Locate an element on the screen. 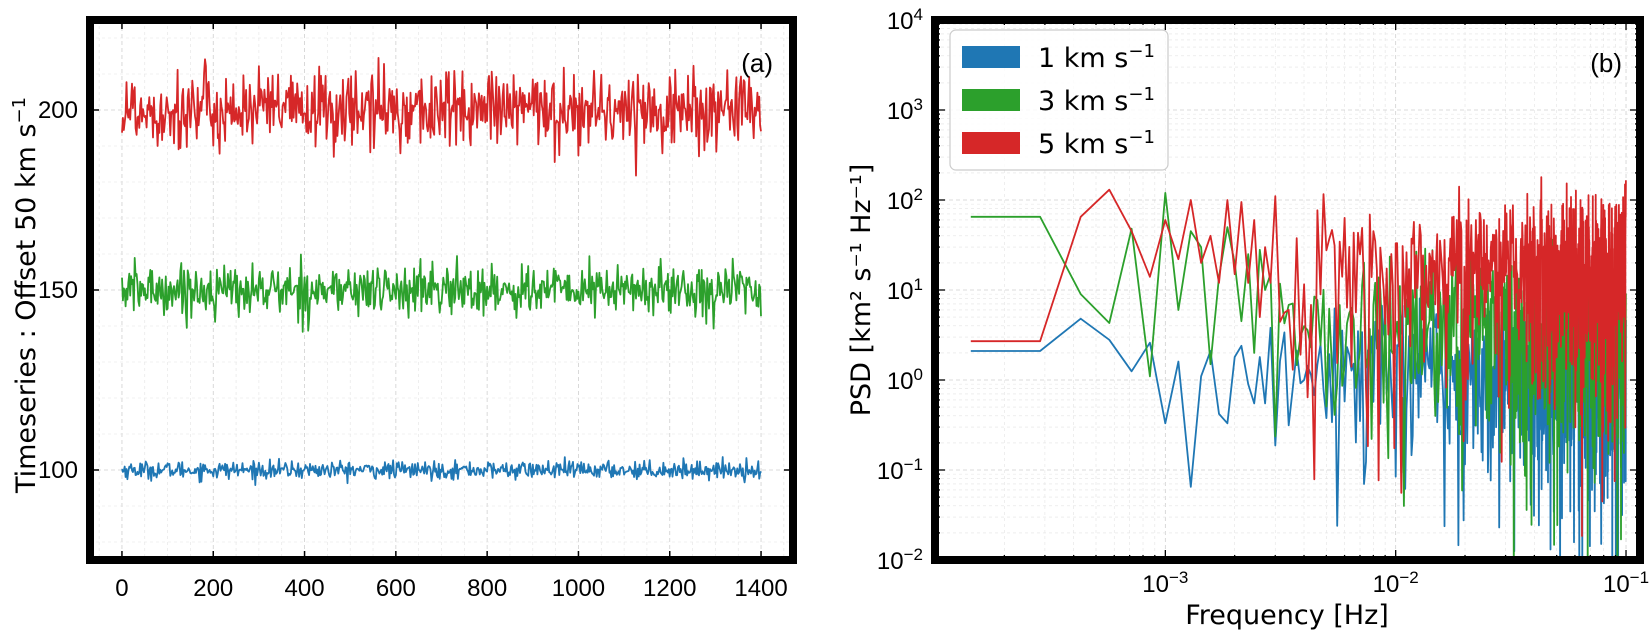 This screenshot has width=1649, height=637. y-tick-label: 104 is located at coordinates (905, 20).